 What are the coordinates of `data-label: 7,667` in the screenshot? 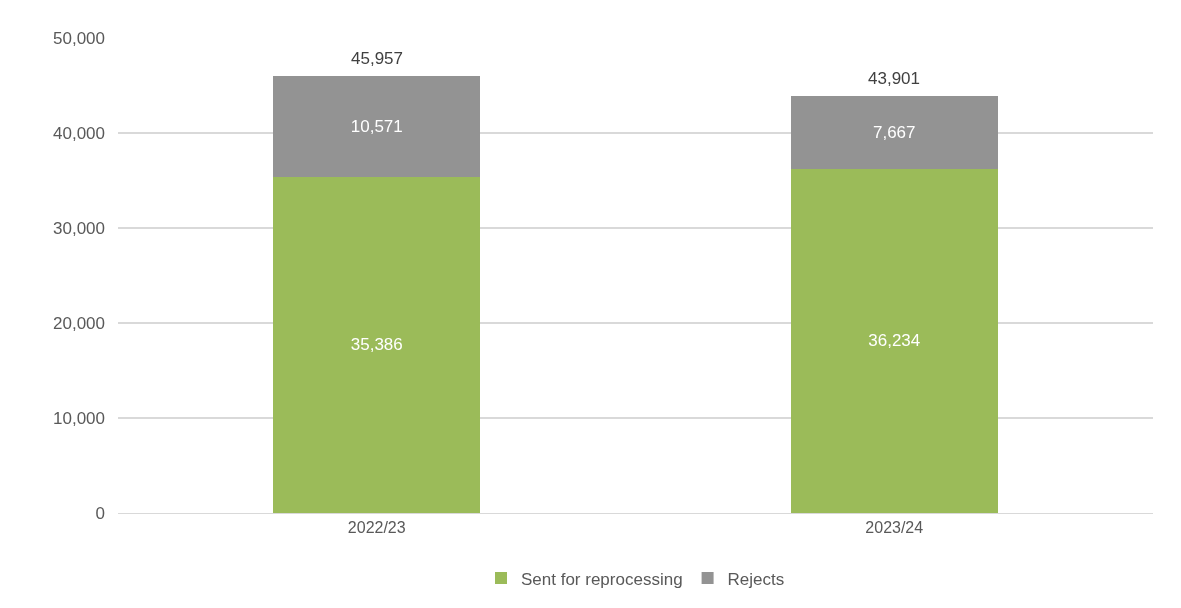 It's located at (894, 132).